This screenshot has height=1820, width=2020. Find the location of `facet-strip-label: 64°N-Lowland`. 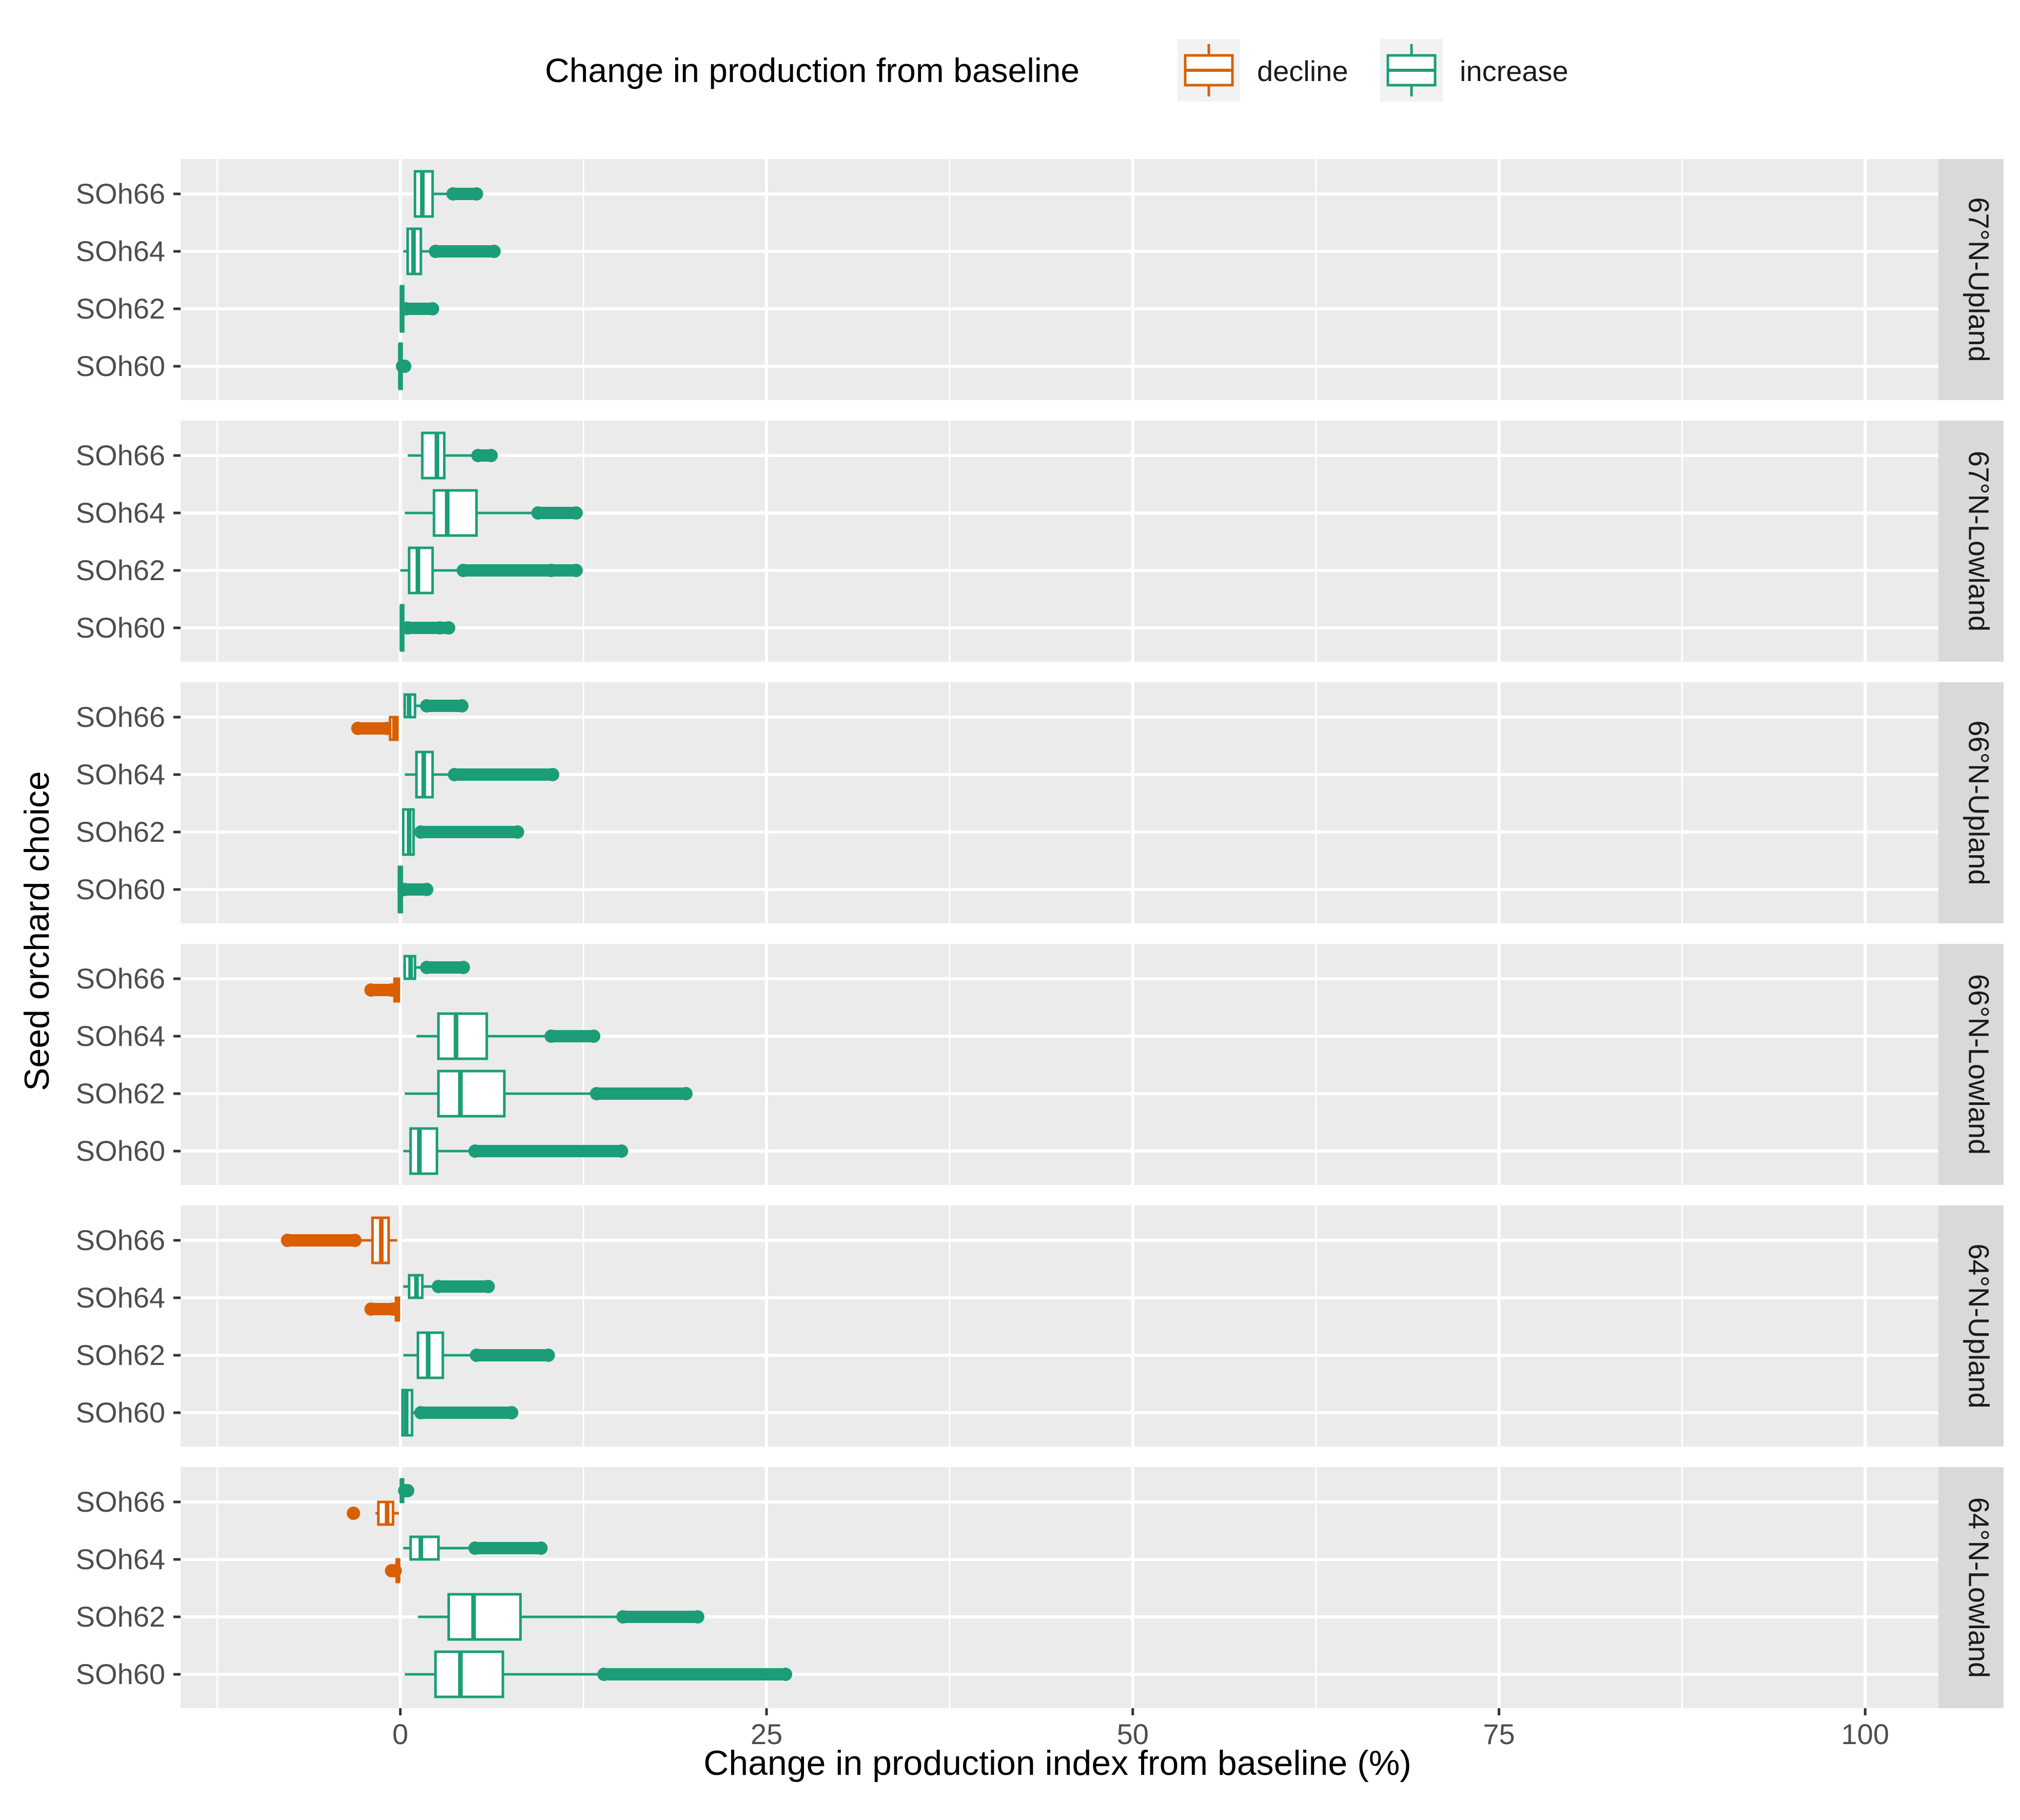

facet-strip-label: 64°N-Lowland is located at coordinates (1979, 1587).